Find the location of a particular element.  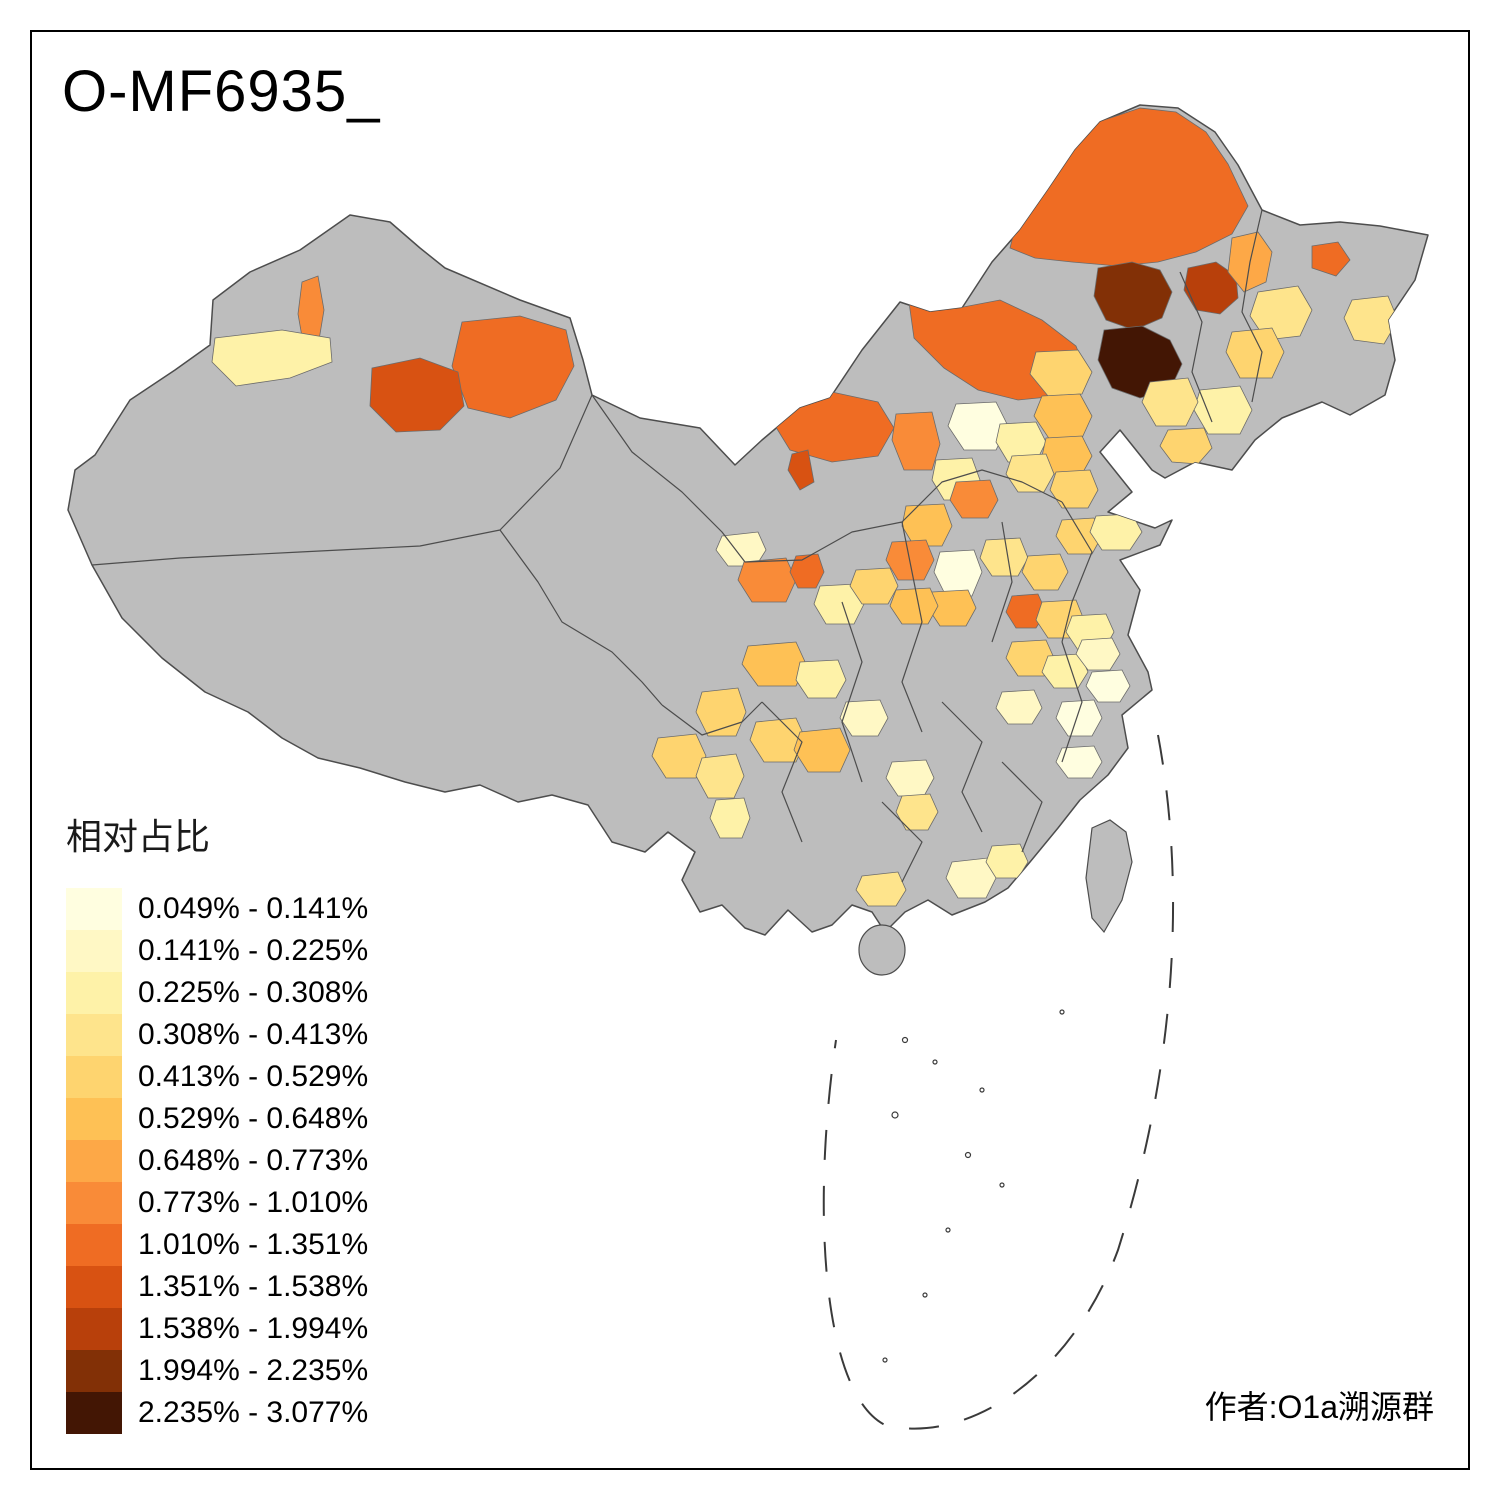

legend-item: 0.529% - 0.648% is located at coordinates (217, 1119).